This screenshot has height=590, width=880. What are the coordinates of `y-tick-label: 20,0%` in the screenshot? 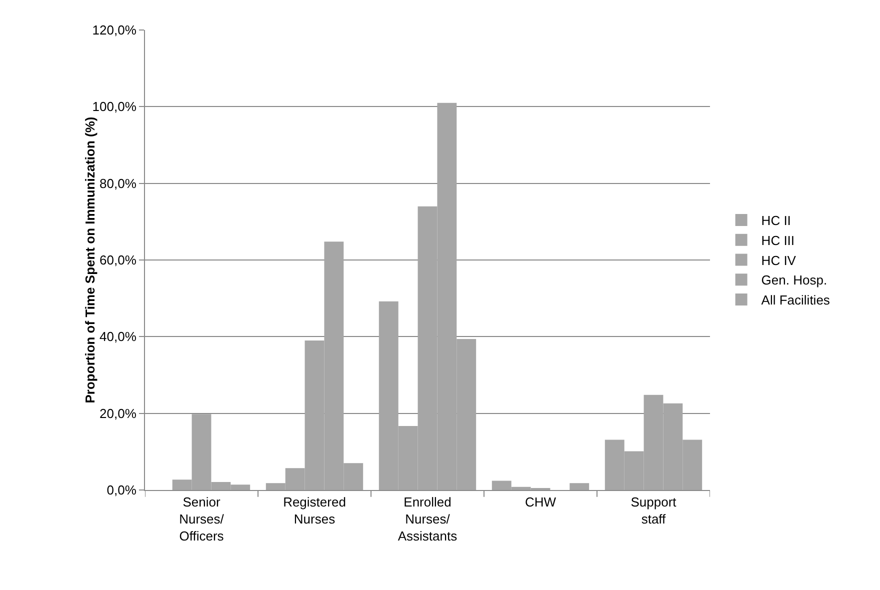 It's located at (118, 413).